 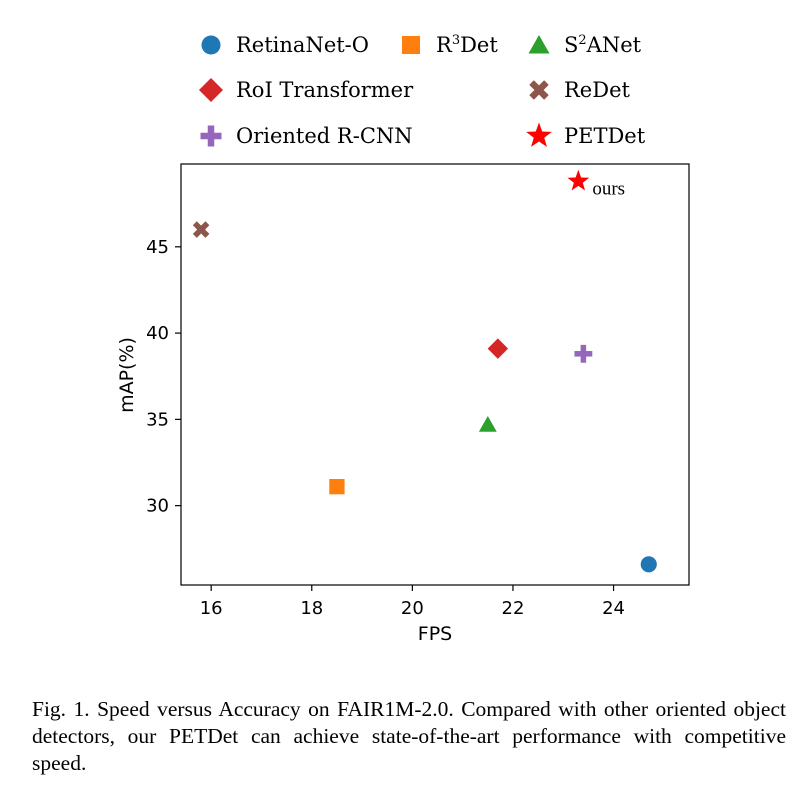 What do you see at coordinates (578, 180) in the screenshot?
I see `data-point-petdet` at bounding box center [578, 180].